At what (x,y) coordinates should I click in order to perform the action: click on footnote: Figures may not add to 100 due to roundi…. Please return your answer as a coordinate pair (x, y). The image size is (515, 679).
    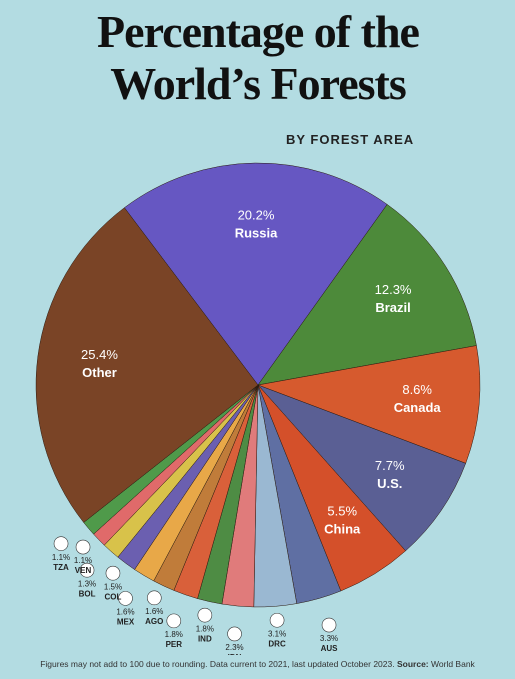
    Looking at the image, I should click on (257, 664).